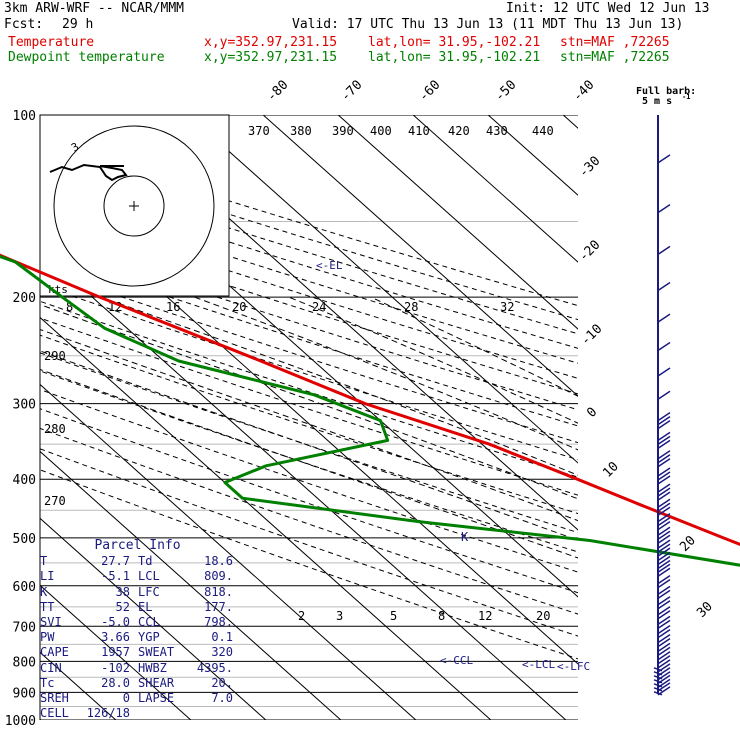 The width and height of the screenshot is (740, 740). I want to click on parcel-param-value: 320, so click(222, 652).